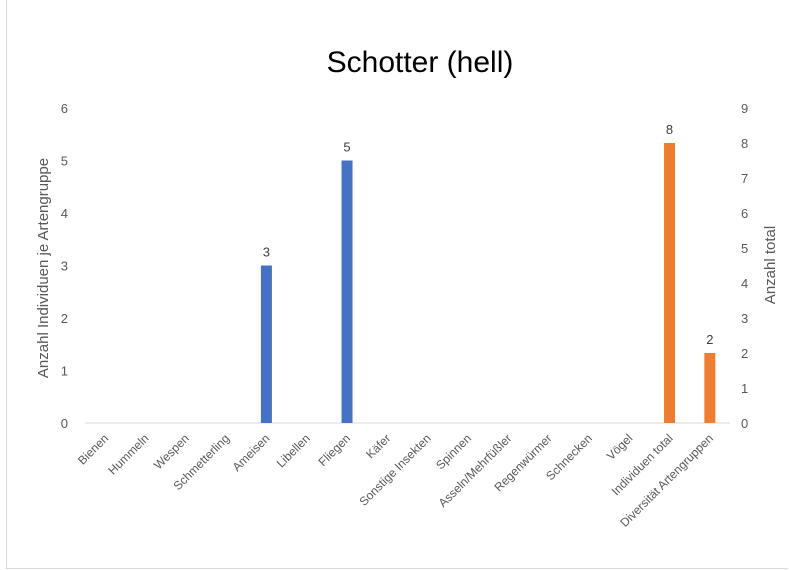 Image resolution: width=789 pixels, height=570 pixels. I want to click on x-tick-label: Asseln/Mehrfüßler, so click(475, 470).